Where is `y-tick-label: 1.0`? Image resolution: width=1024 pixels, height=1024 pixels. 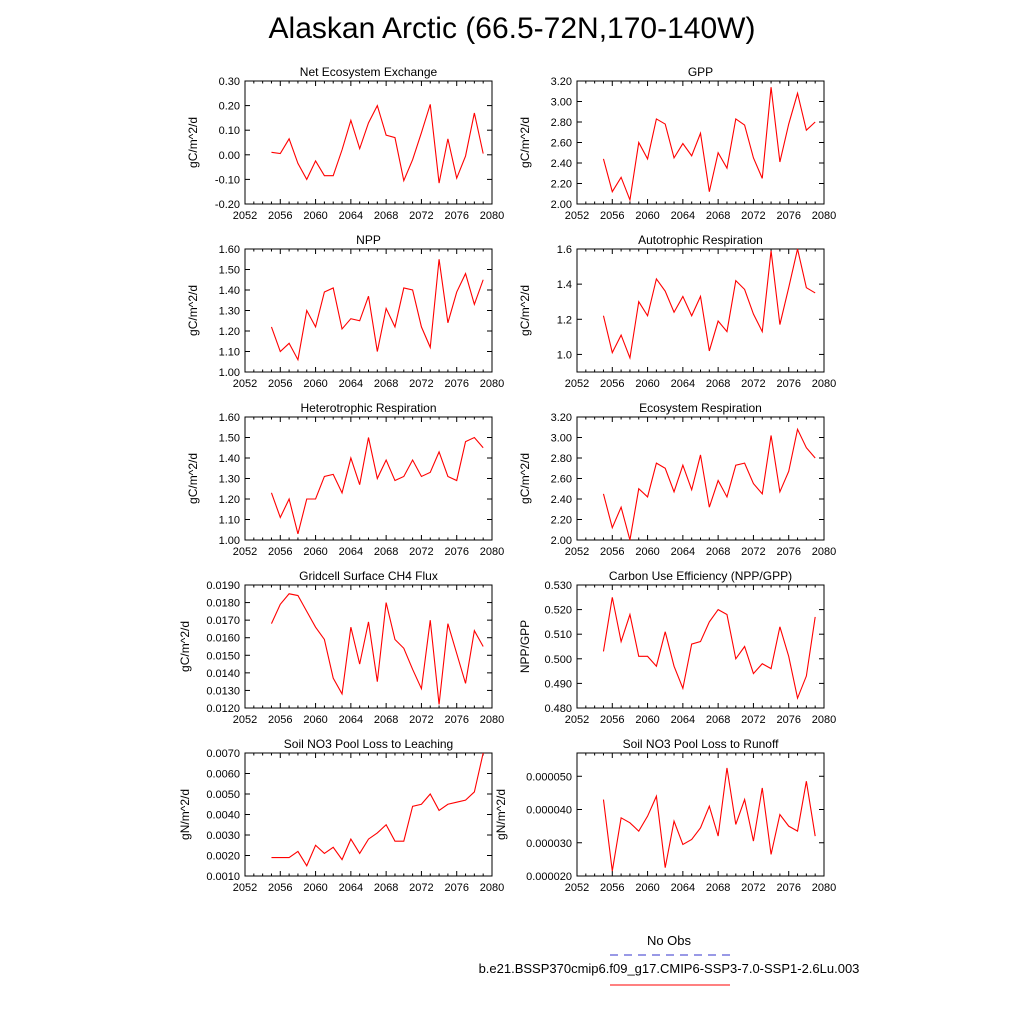
y-tick-label: 1.0 is located at coordinates (564, 355).